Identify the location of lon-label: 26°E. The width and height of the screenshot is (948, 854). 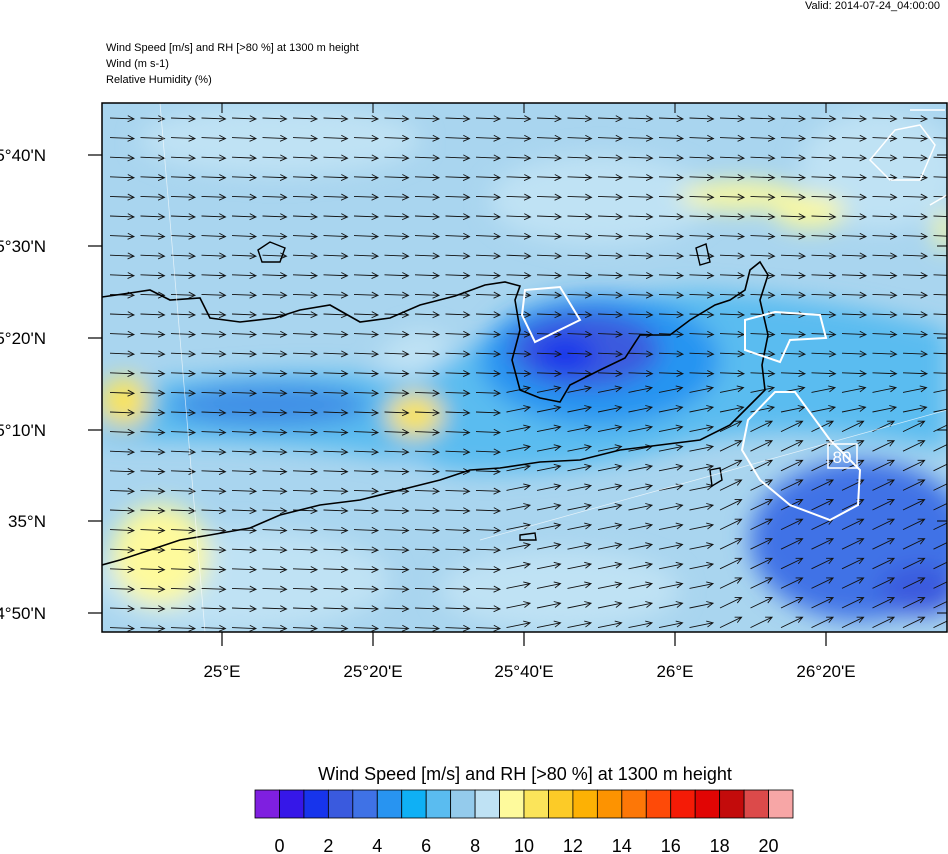
(674, 671).